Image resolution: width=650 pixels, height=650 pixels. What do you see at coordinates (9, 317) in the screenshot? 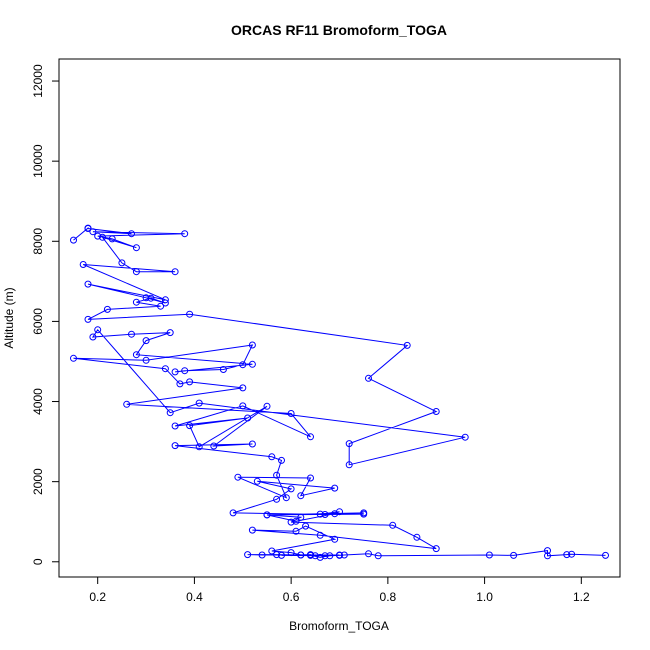
I see `y-axis-label: Altitude (m)` at bounding box center [9, 317].